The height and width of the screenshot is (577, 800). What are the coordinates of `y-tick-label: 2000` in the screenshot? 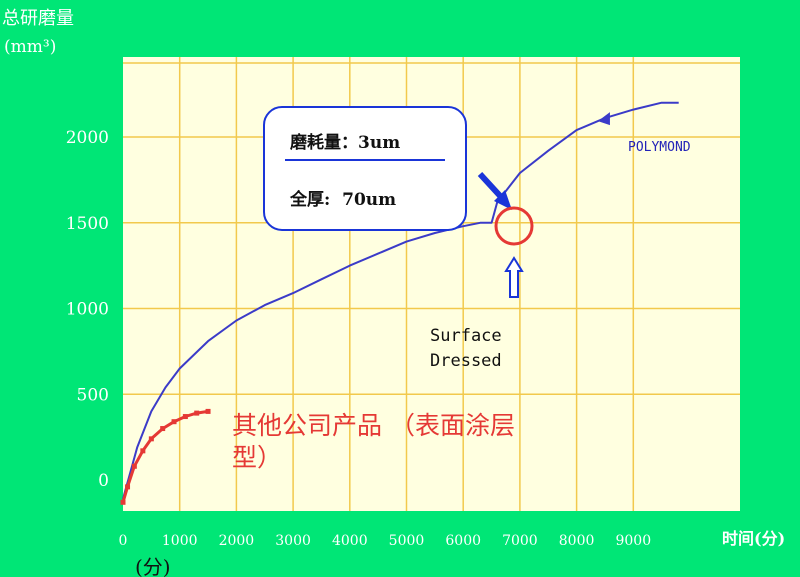 It's located at (87, 138).